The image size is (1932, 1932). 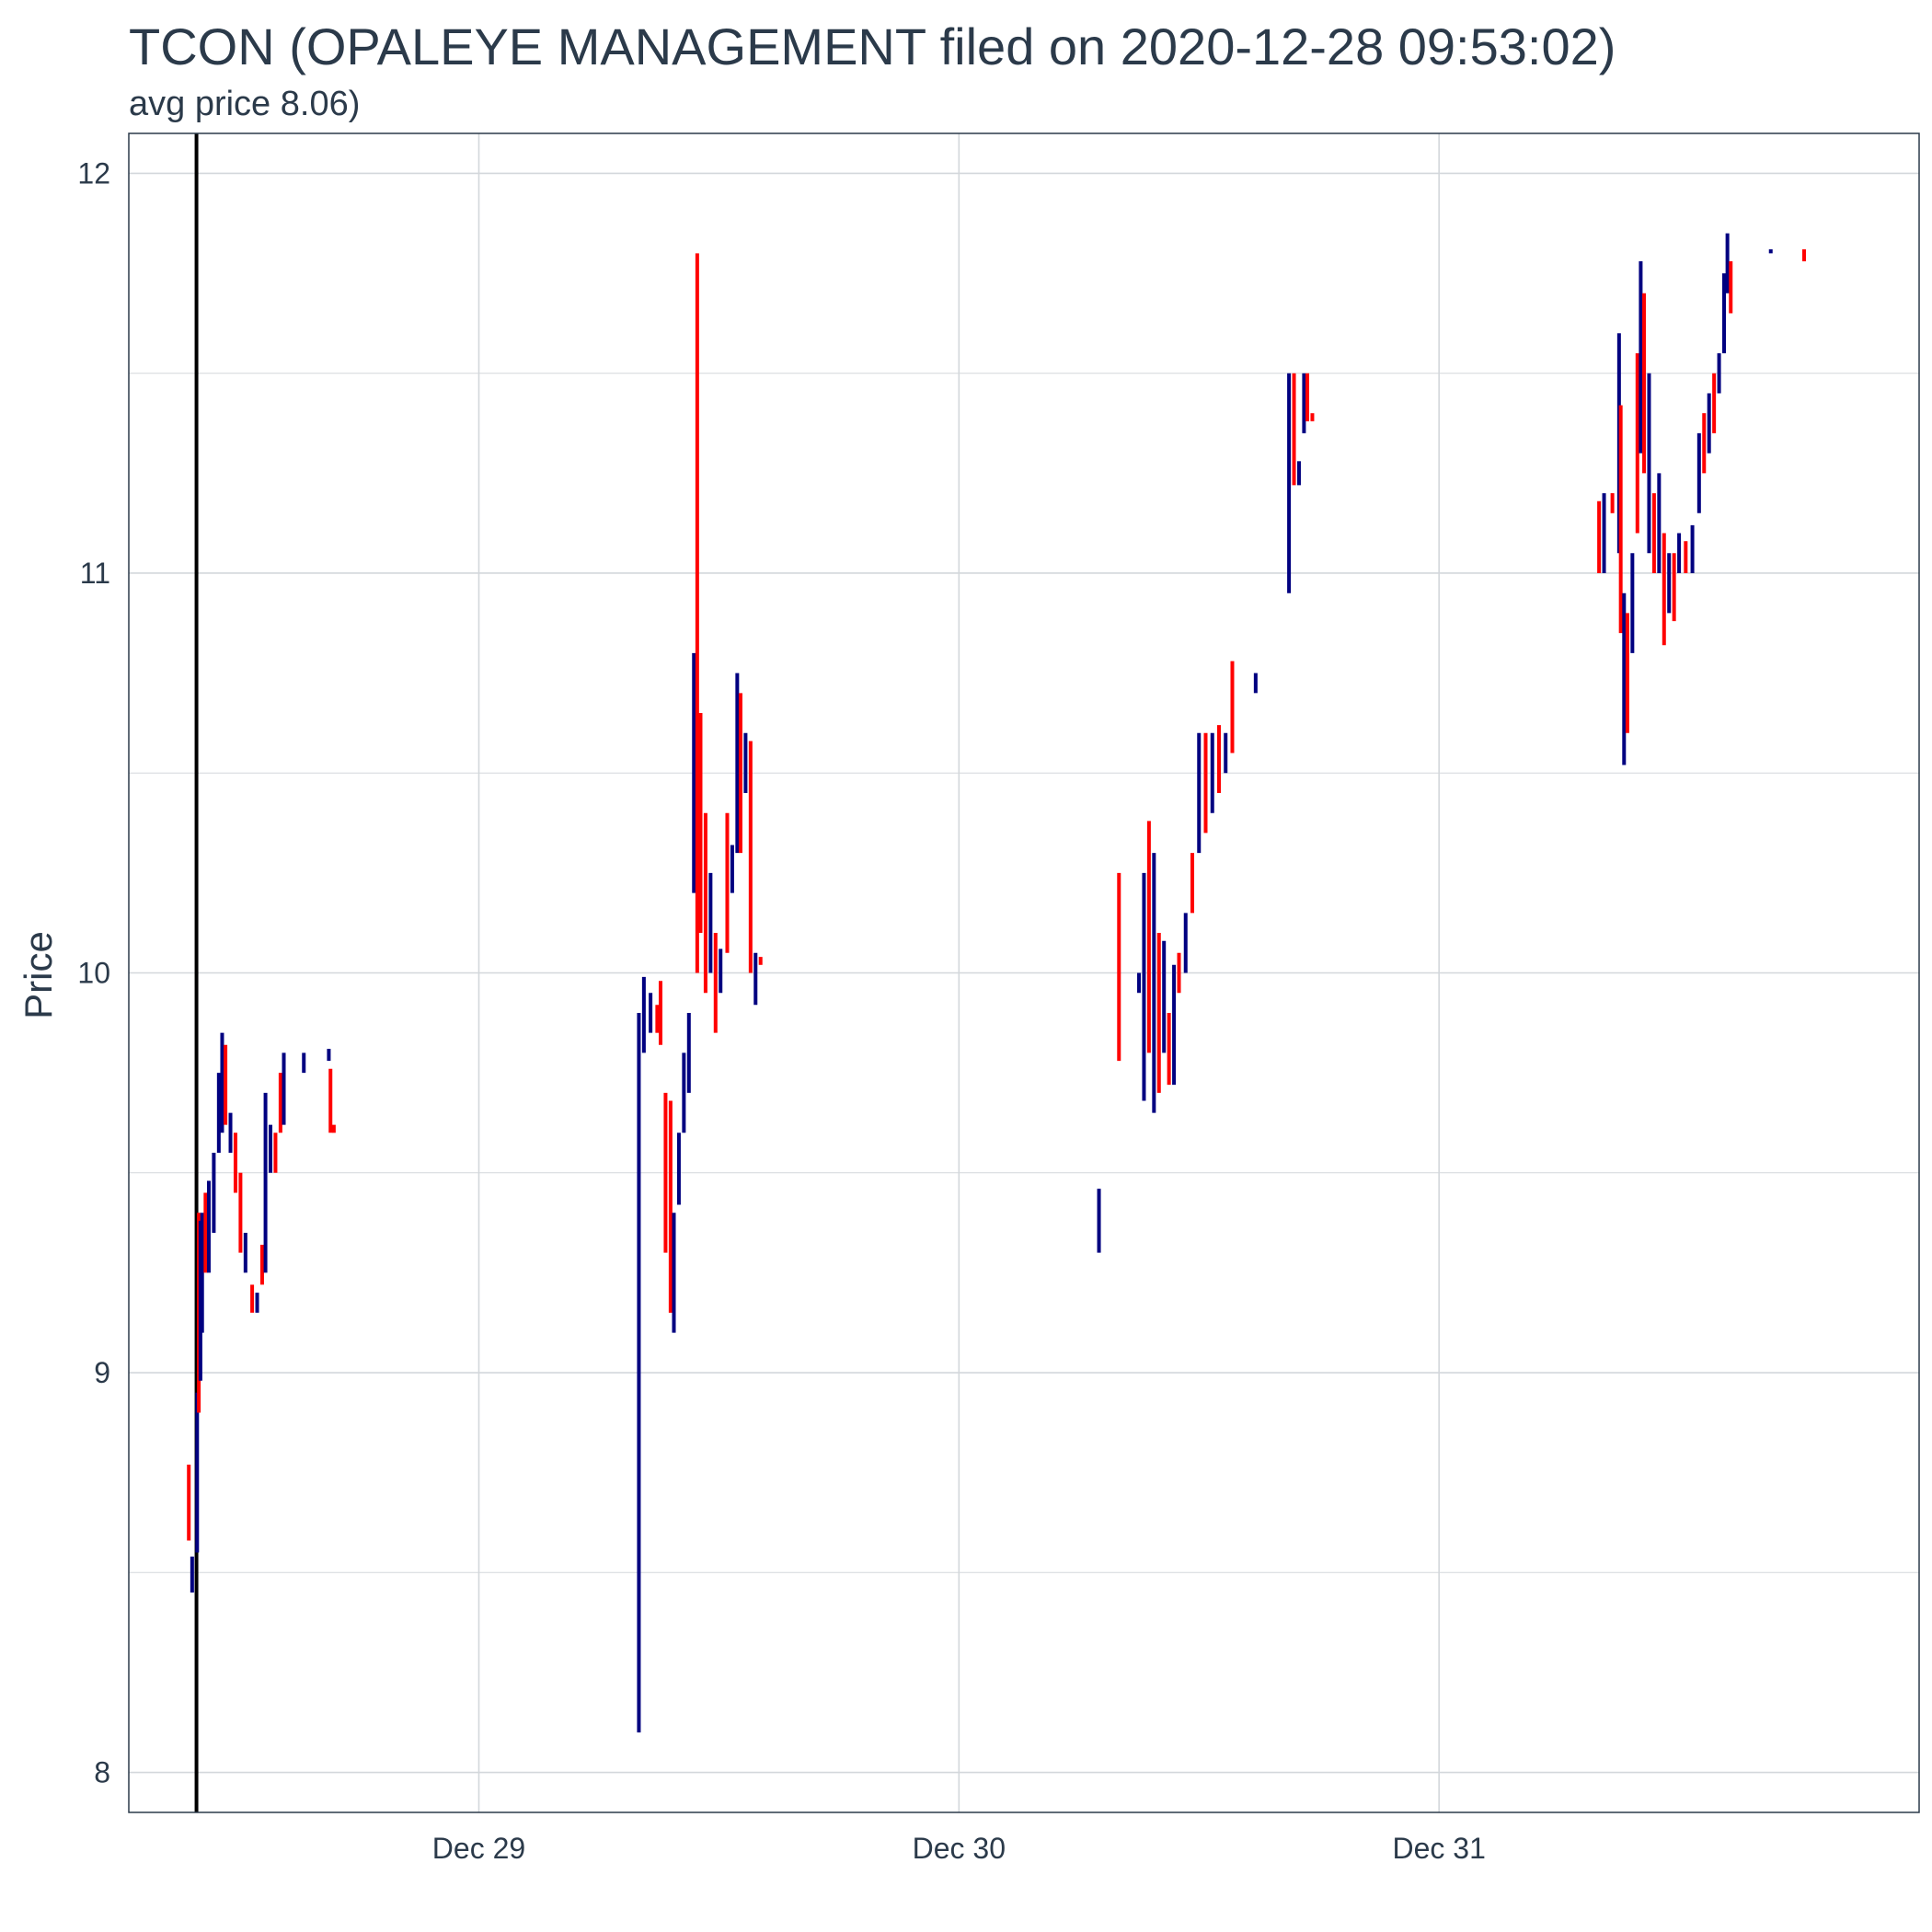 I want to click on y-tick-label: 12, so click(x=93, y=173).